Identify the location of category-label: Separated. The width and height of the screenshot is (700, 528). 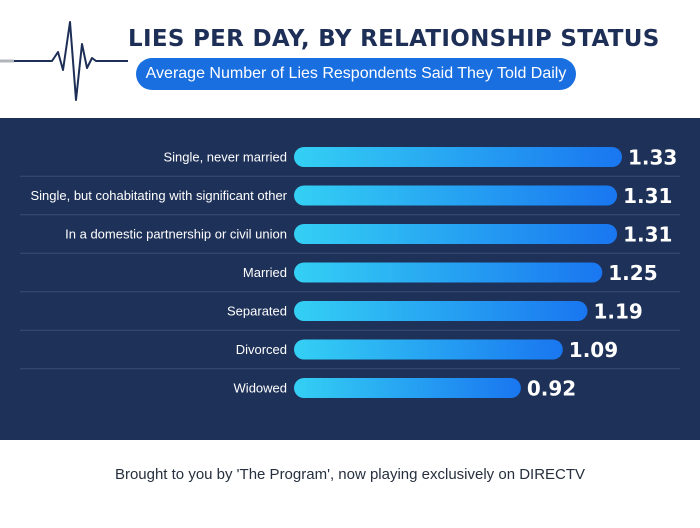
(257, 311).